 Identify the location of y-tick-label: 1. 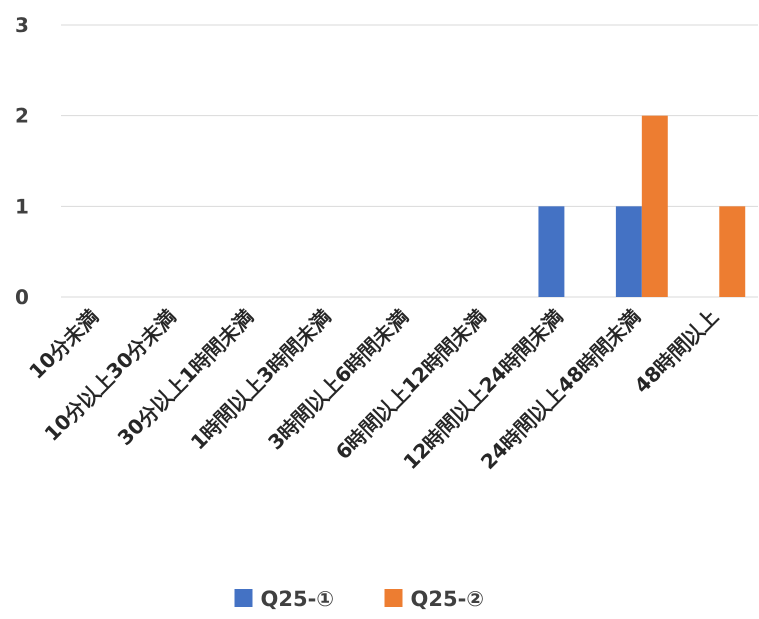
(22, 206).